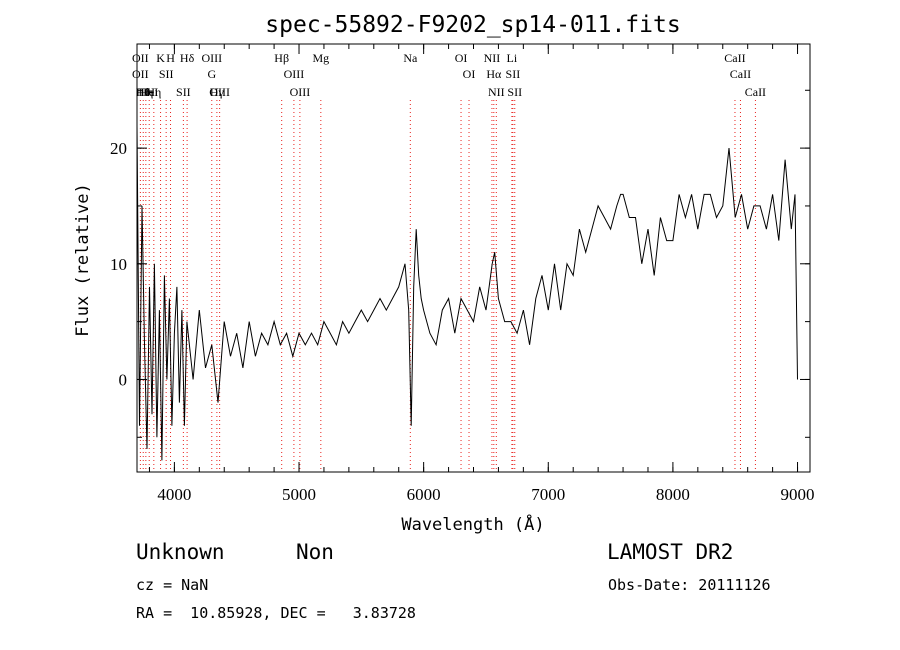 This screenshot has height=650, width=900. What do you see at coordinates (211, 74) in the screenshot?
I see `line-label: G` at bounding box center [211, 74].